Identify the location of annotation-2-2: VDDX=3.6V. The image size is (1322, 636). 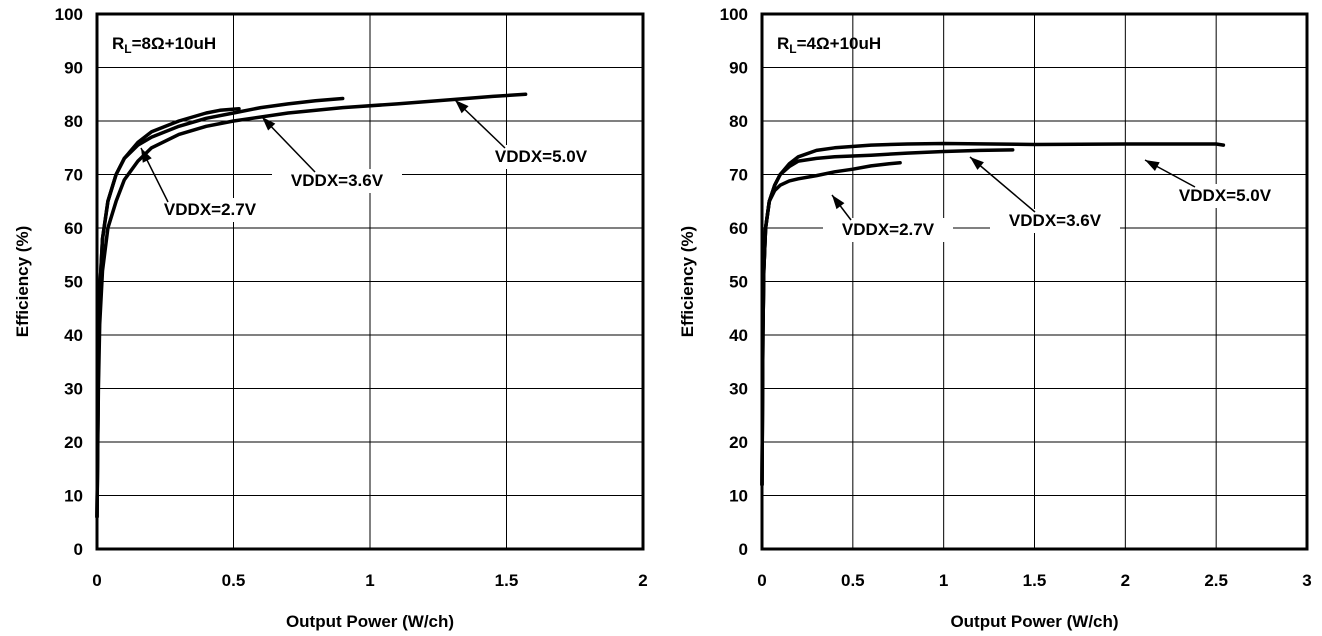
(1044, 194).